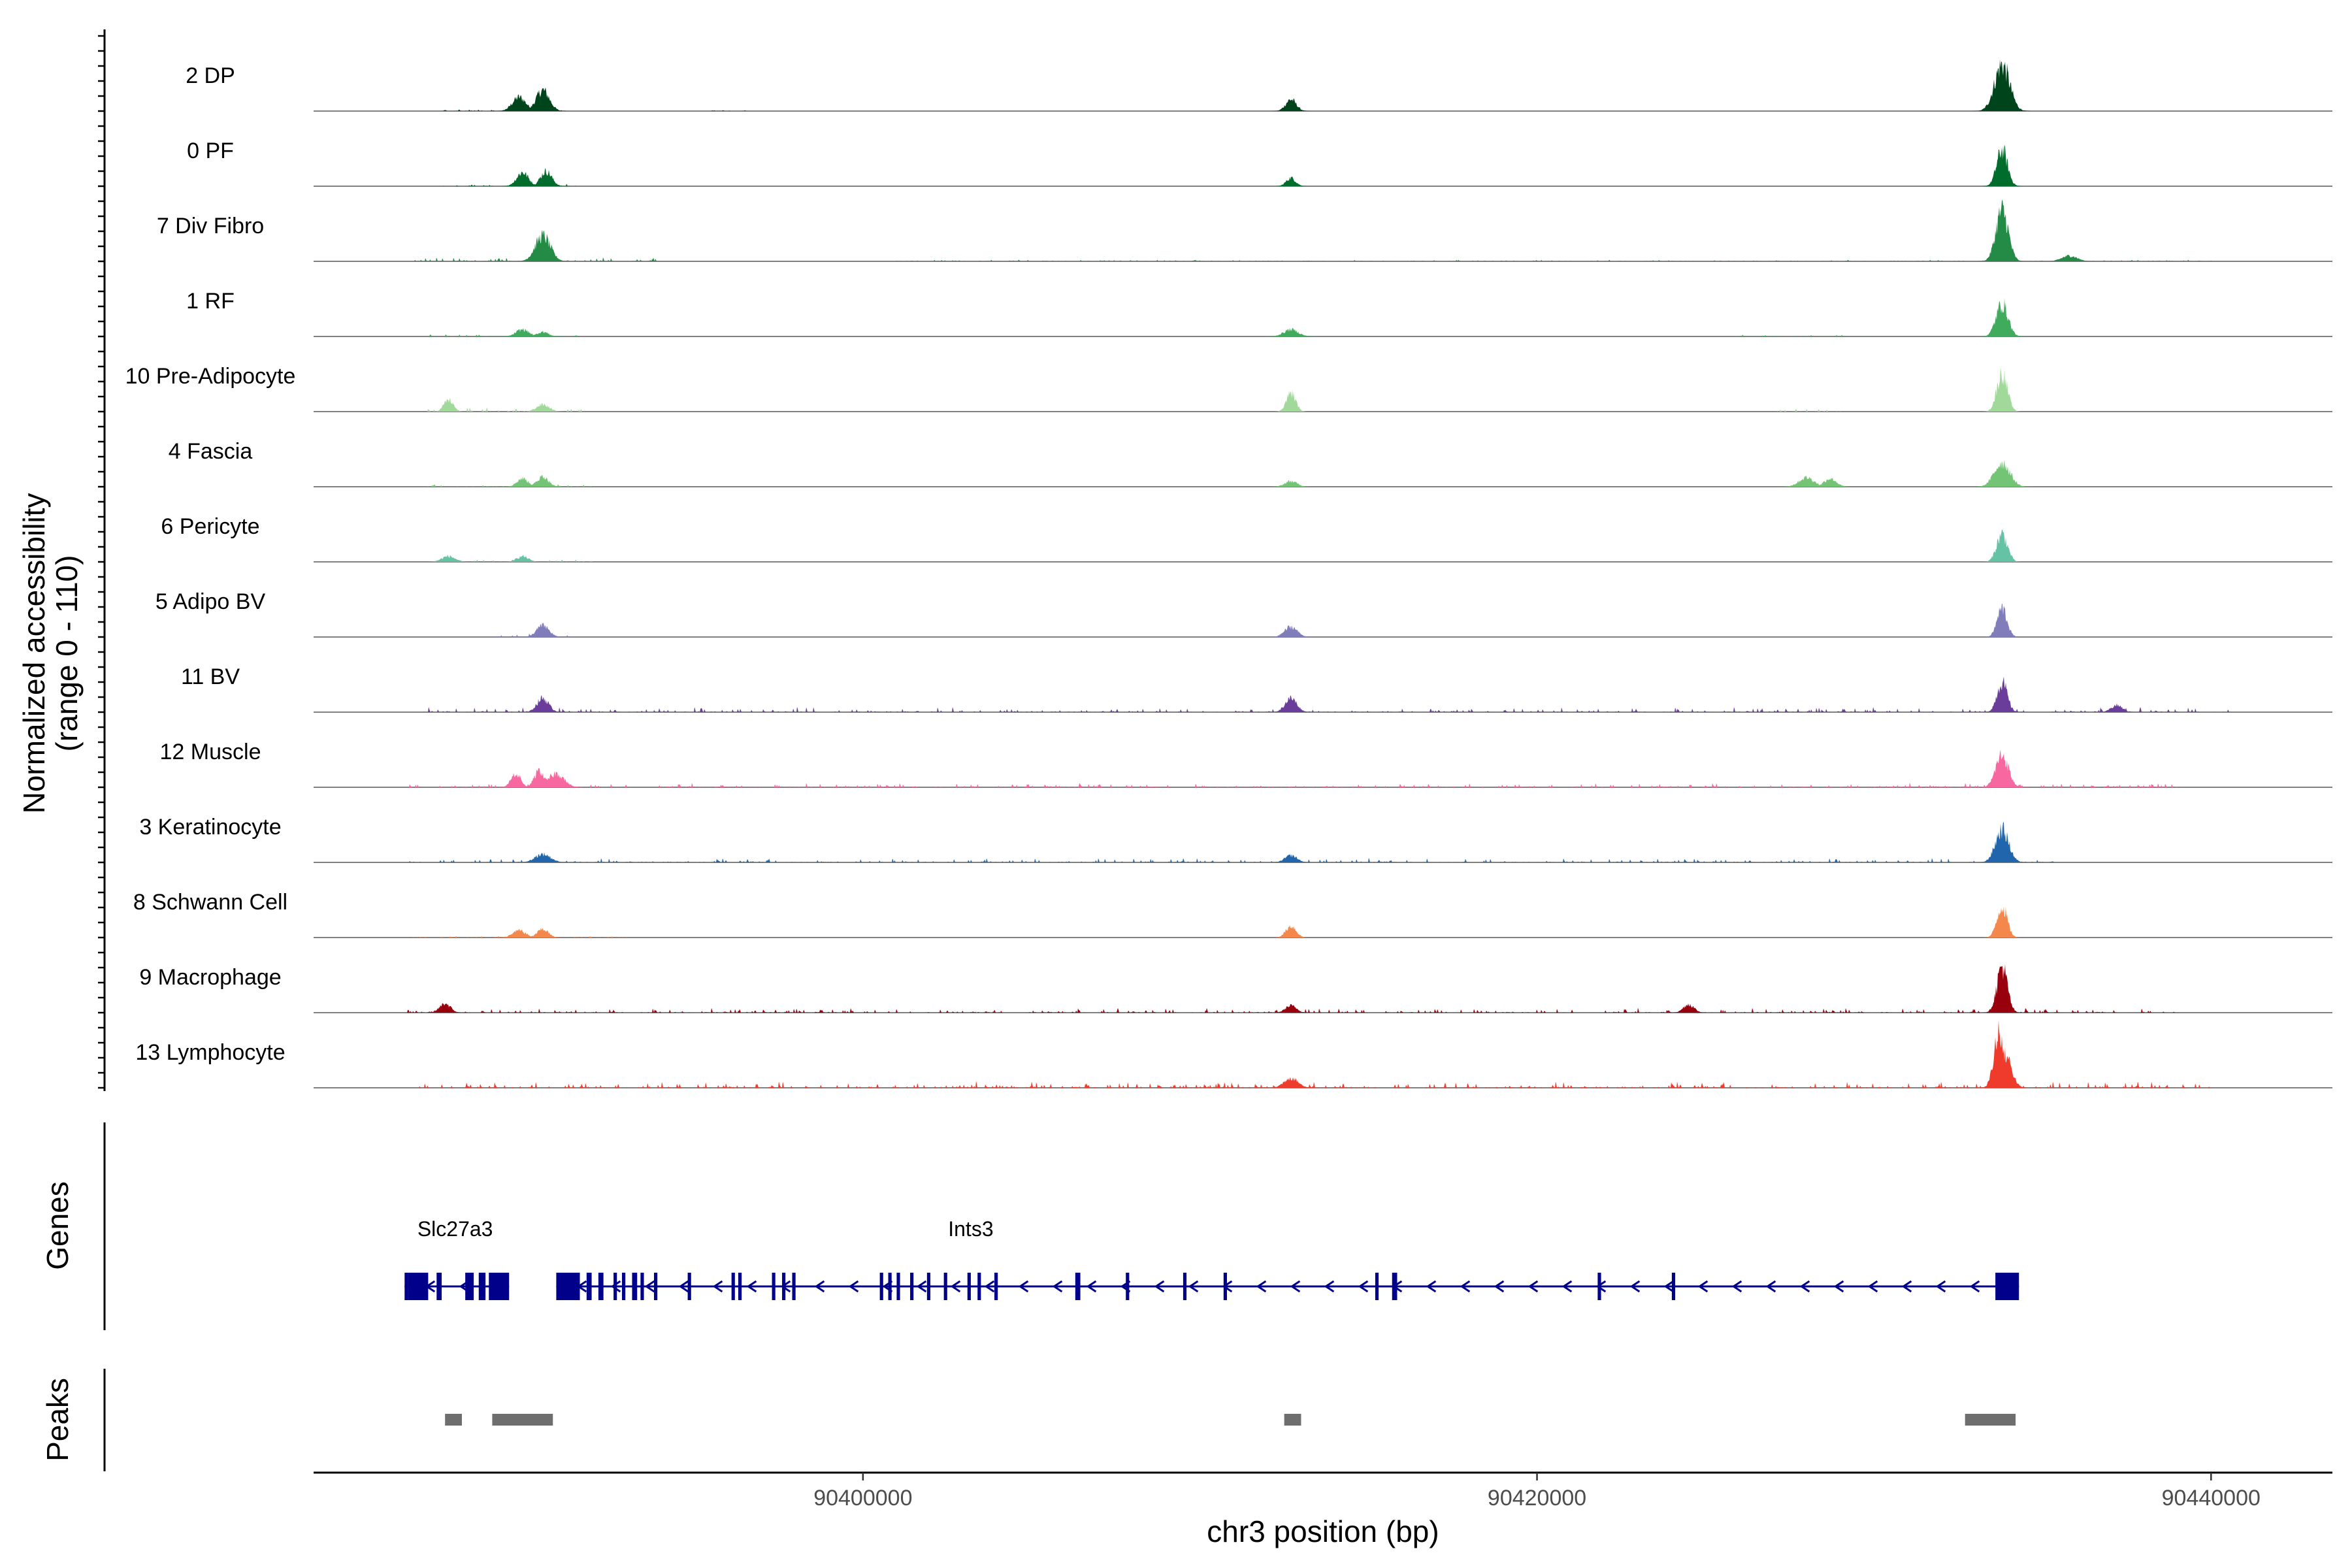  I want to click on track-13-lymphocyte: 13 Lymphocyte, so click(1233, 1054).